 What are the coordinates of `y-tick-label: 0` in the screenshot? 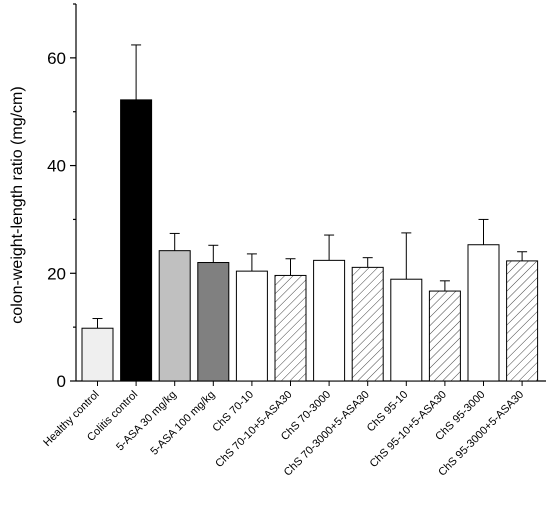 It's located at (61, 381).